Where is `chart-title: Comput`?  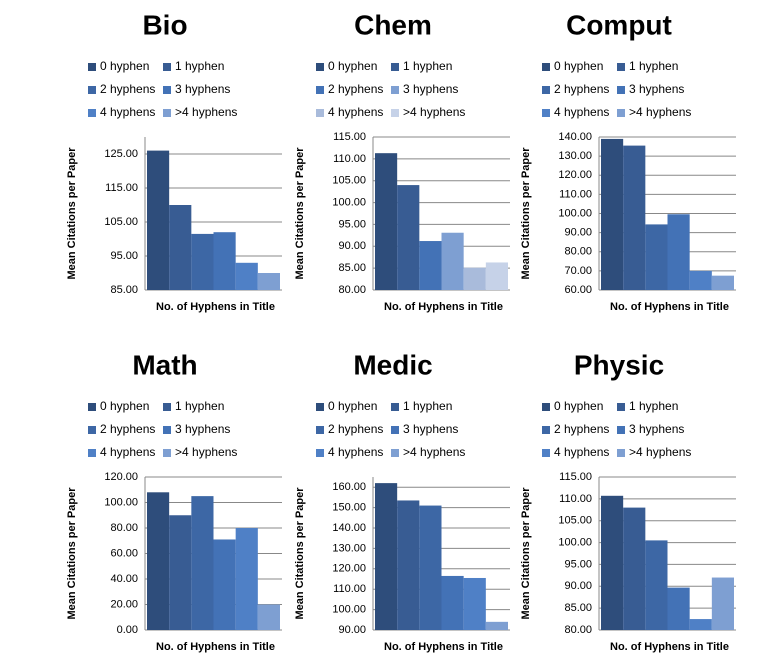
chart-title: Comput is located at coordinates (619, 24).